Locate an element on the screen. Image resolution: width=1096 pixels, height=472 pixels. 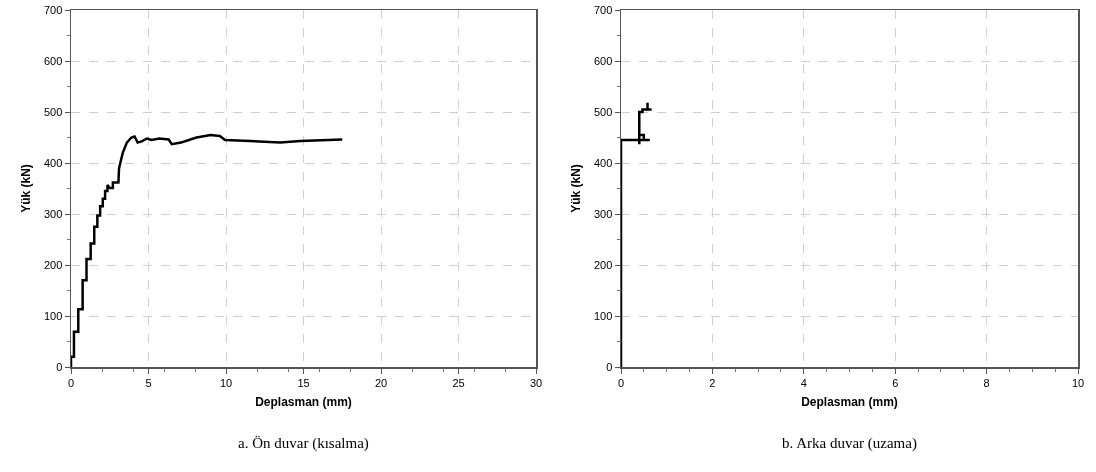
x-tick-label: 8 is located at coordinates (986, 382).